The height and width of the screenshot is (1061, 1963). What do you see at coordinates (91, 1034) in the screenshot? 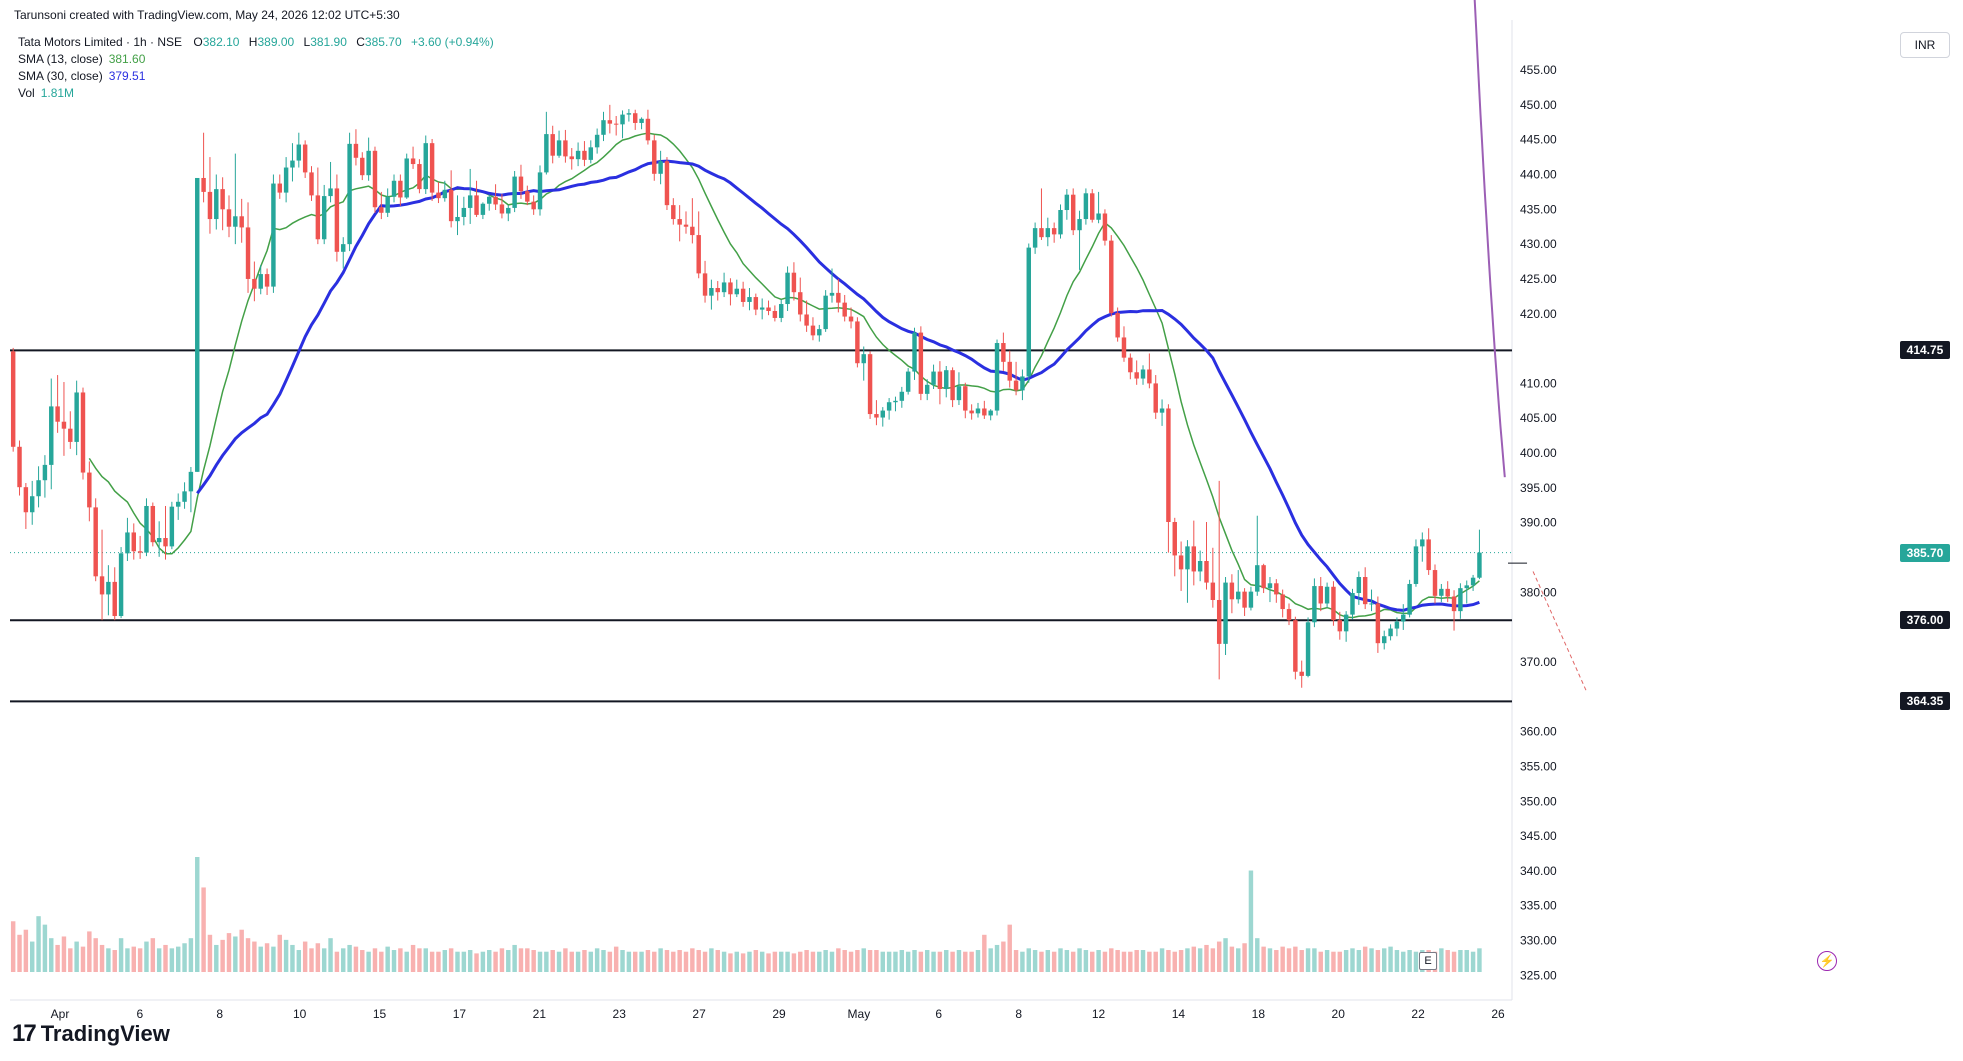
I see `tradingview-logo: 17 TradingView` at bounding box center [91, 1034].